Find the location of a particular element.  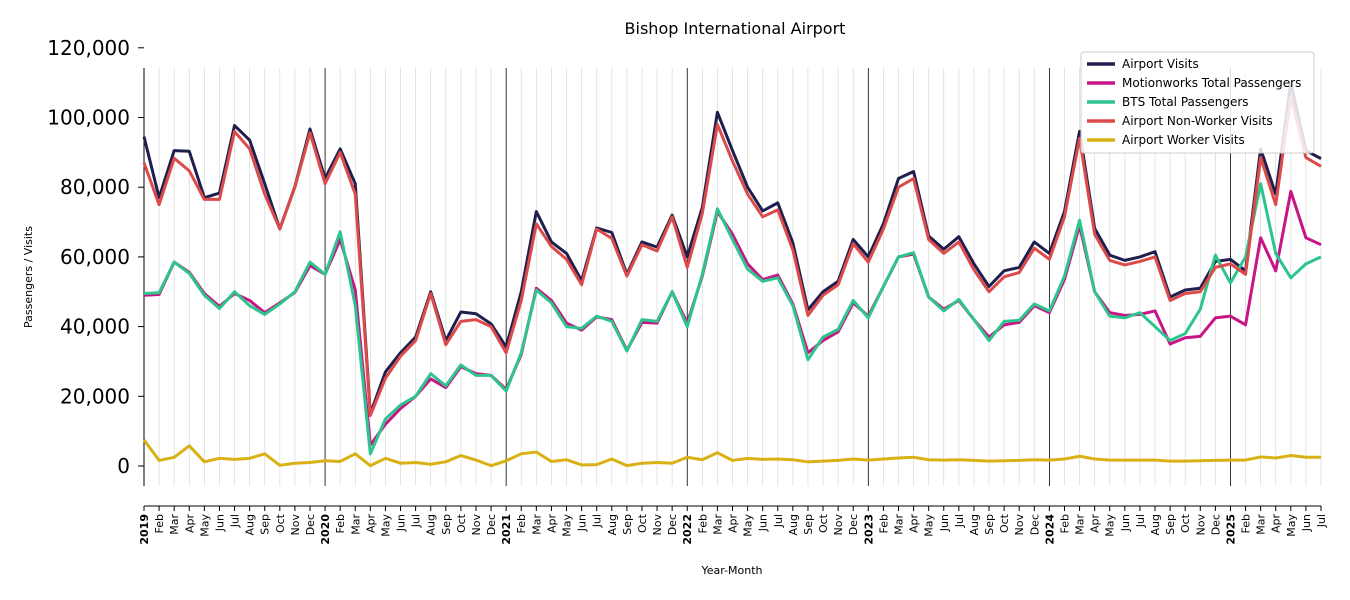

y-tick-label: 40,000 is located at coordinates (95, 327).